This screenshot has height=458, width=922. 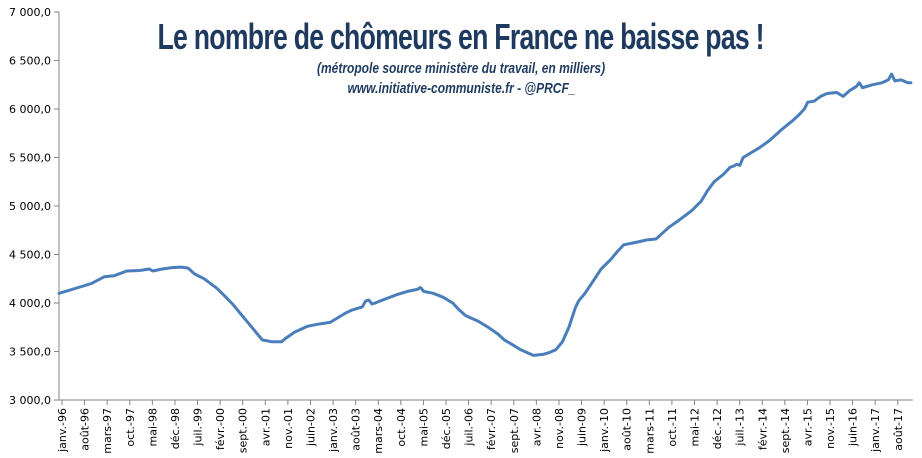 I want to click on x-tick-label: janv.-03, so click(x=333, y=430).